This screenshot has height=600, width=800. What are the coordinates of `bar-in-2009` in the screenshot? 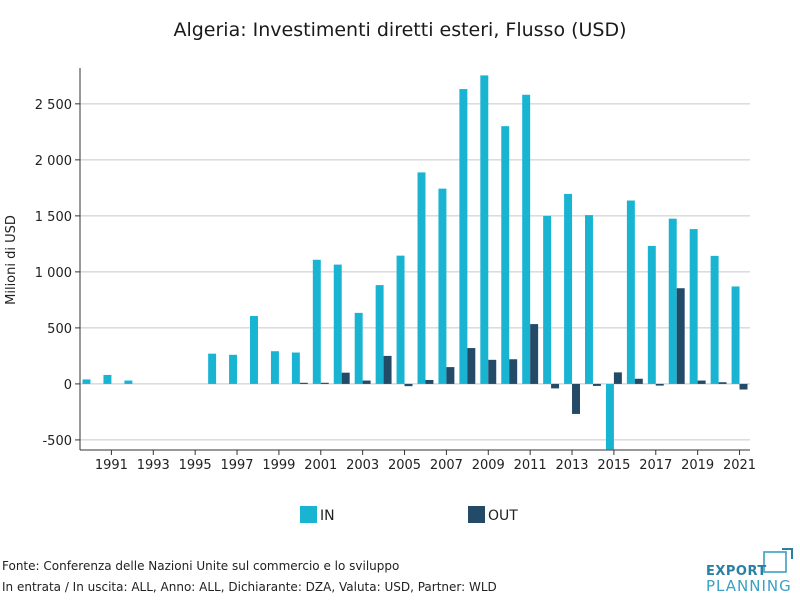 It's located at (484, 229).